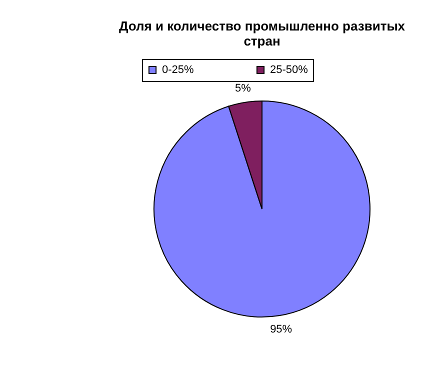  I want to click on legend-label: 25-50%, so click(289, 70).